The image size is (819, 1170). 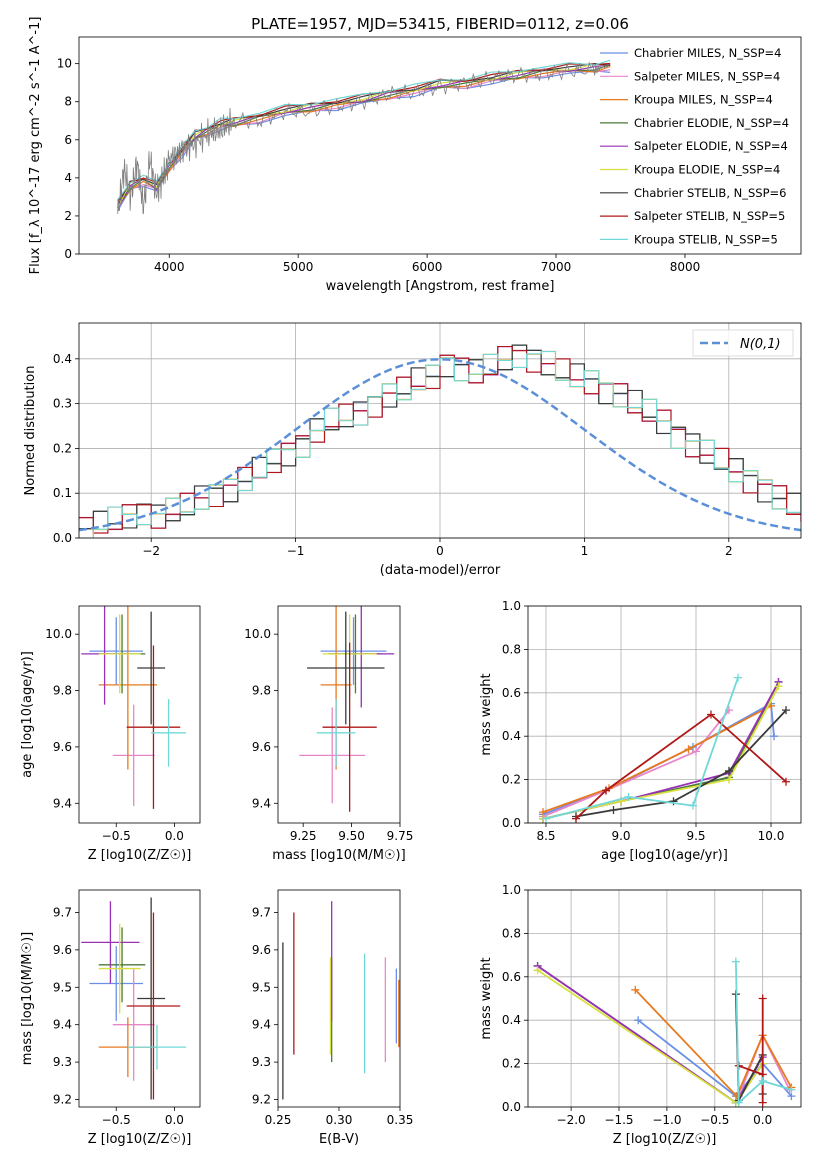 What do you see at coordinates (707, 53) in the screenshot?
I see `legend-label: Chabrier MILES, N_SSP=4` at bounding box center [707, 53].